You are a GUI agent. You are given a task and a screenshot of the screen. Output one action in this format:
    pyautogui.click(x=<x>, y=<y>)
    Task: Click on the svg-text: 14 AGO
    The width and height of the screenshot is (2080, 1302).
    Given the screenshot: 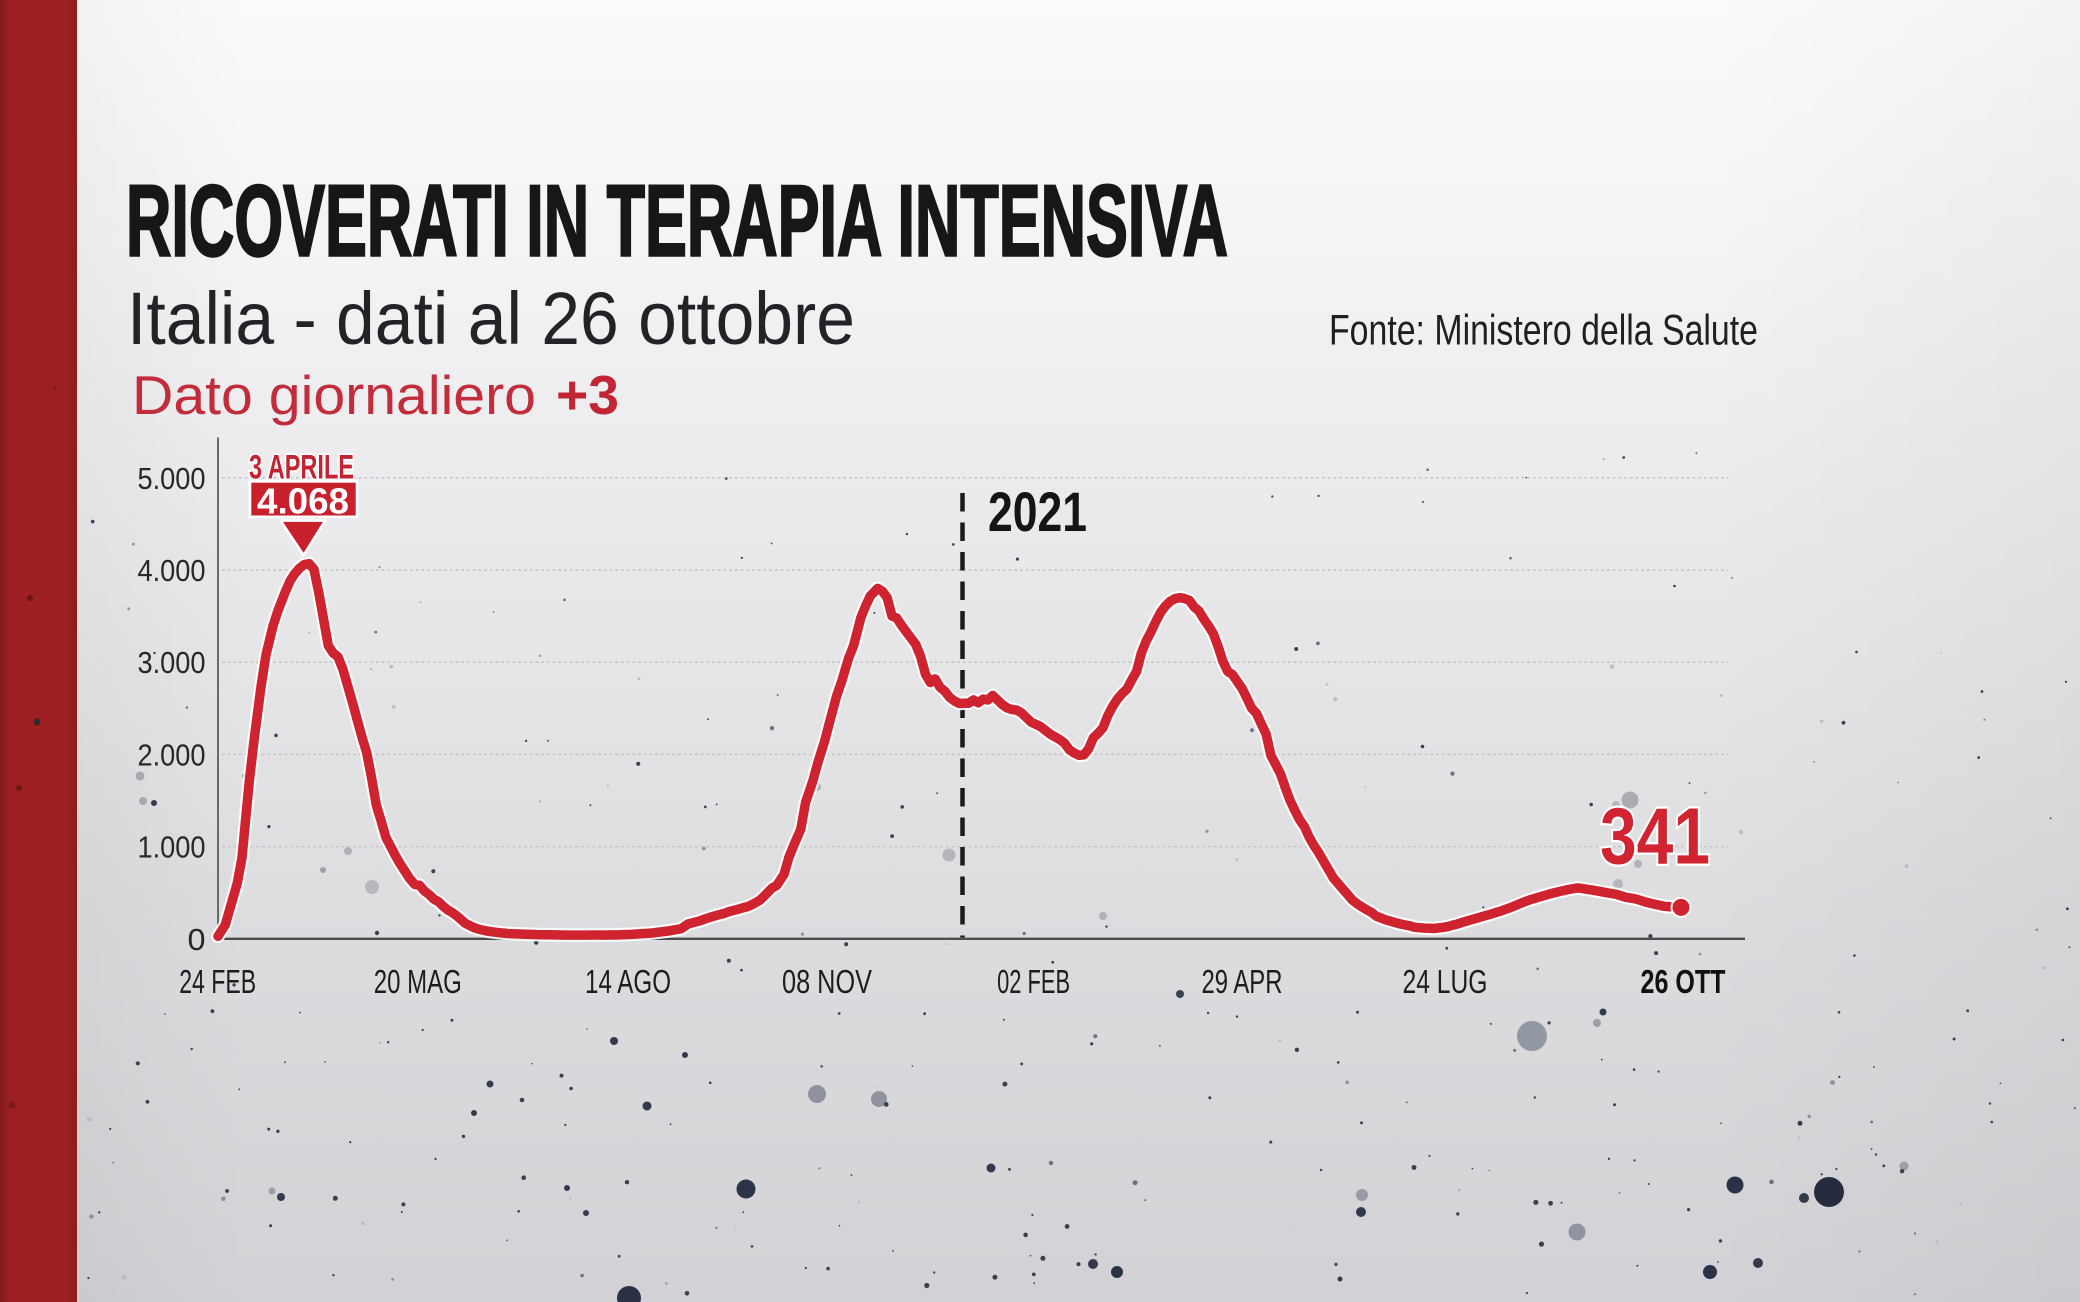 What is the action you would take?
    pyautogui.click(x=628, y=981)
    